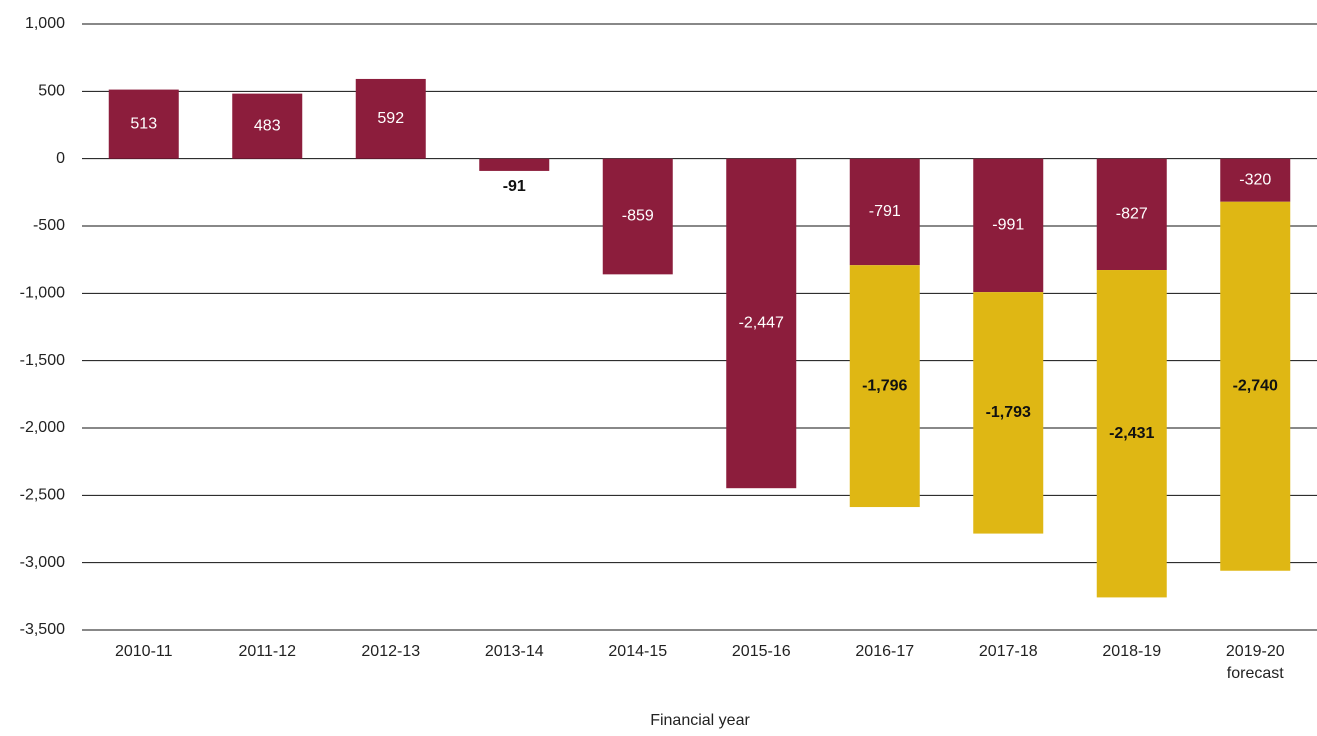 The width and height of the screenshot is (1317, 736). Describe the element at coordinates (390, 651) in the screenshot. I see `x-tick-label: 2012-13` at that location.